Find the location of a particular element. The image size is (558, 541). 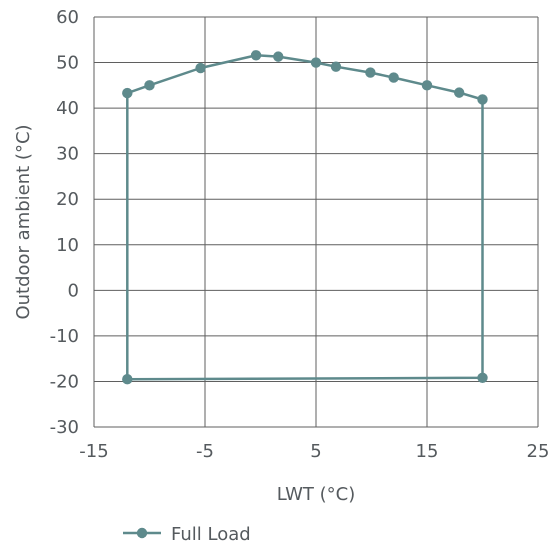

x-tick-labels: -15 -5 5 15 25 is located at coordinates (314, 451).